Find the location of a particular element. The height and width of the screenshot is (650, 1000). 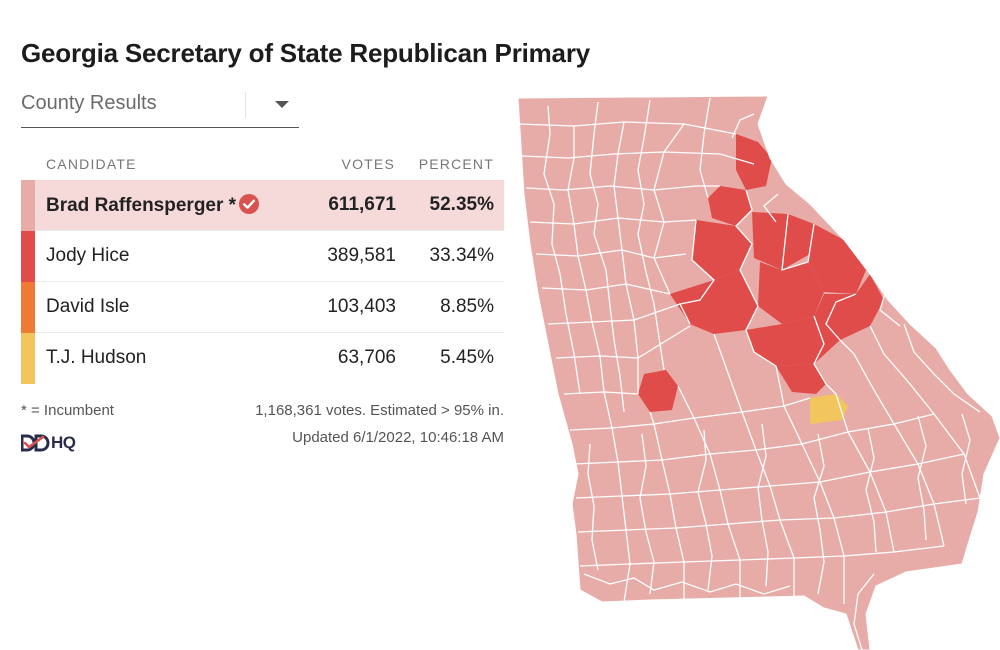

candidate-row-hice: Jody Hice 389,581 33.34% is located at coordinates (262, 256).